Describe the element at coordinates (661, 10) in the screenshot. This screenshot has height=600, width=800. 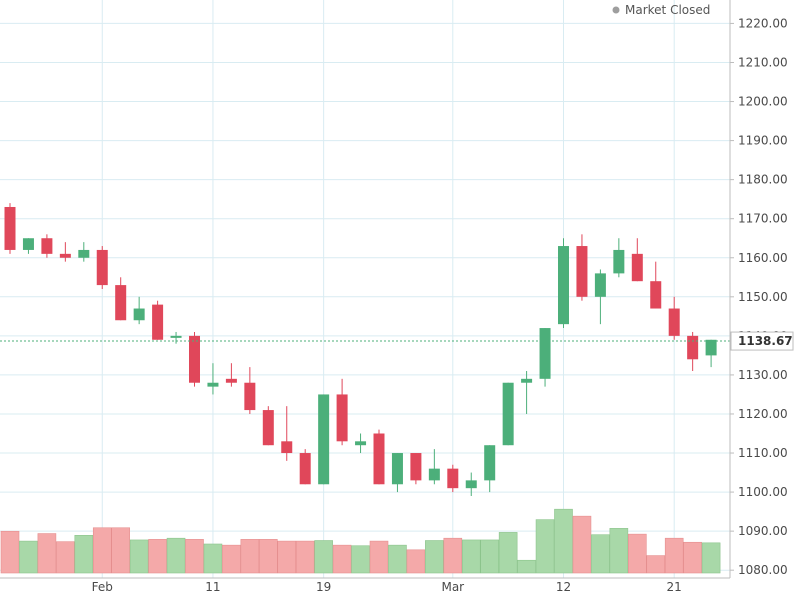
I see `market-status: Market Closed` at that location.